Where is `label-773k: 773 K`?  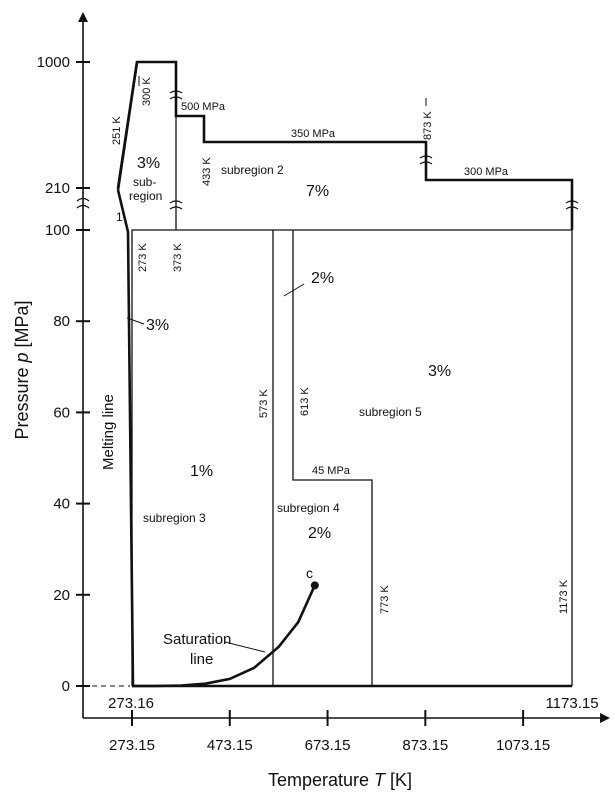
label-773k: 773 K is located at coordinates (385, 599).